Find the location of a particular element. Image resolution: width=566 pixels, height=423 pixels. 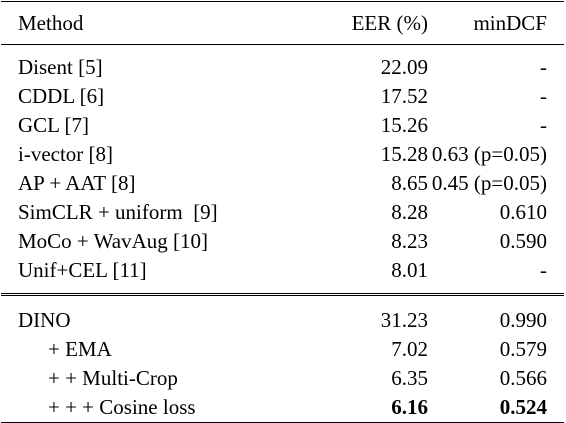

mindcf-cell: 0.566 is located at coordinates (523, 378).